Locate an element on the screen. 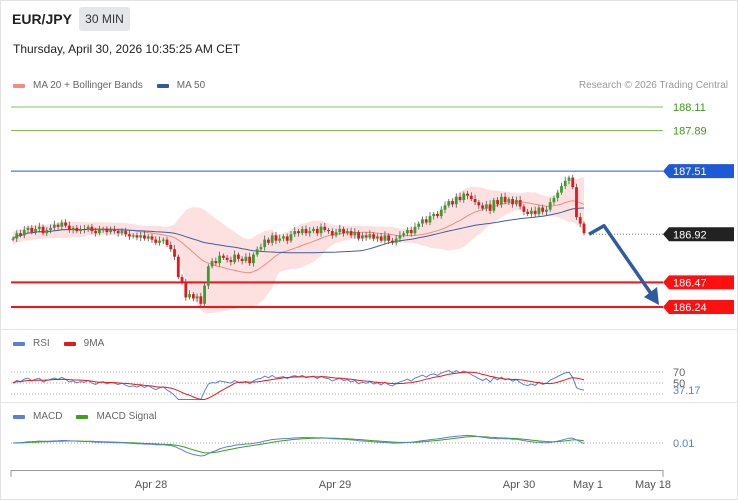  pivot-price-tag is located at coordinates (698, 171).